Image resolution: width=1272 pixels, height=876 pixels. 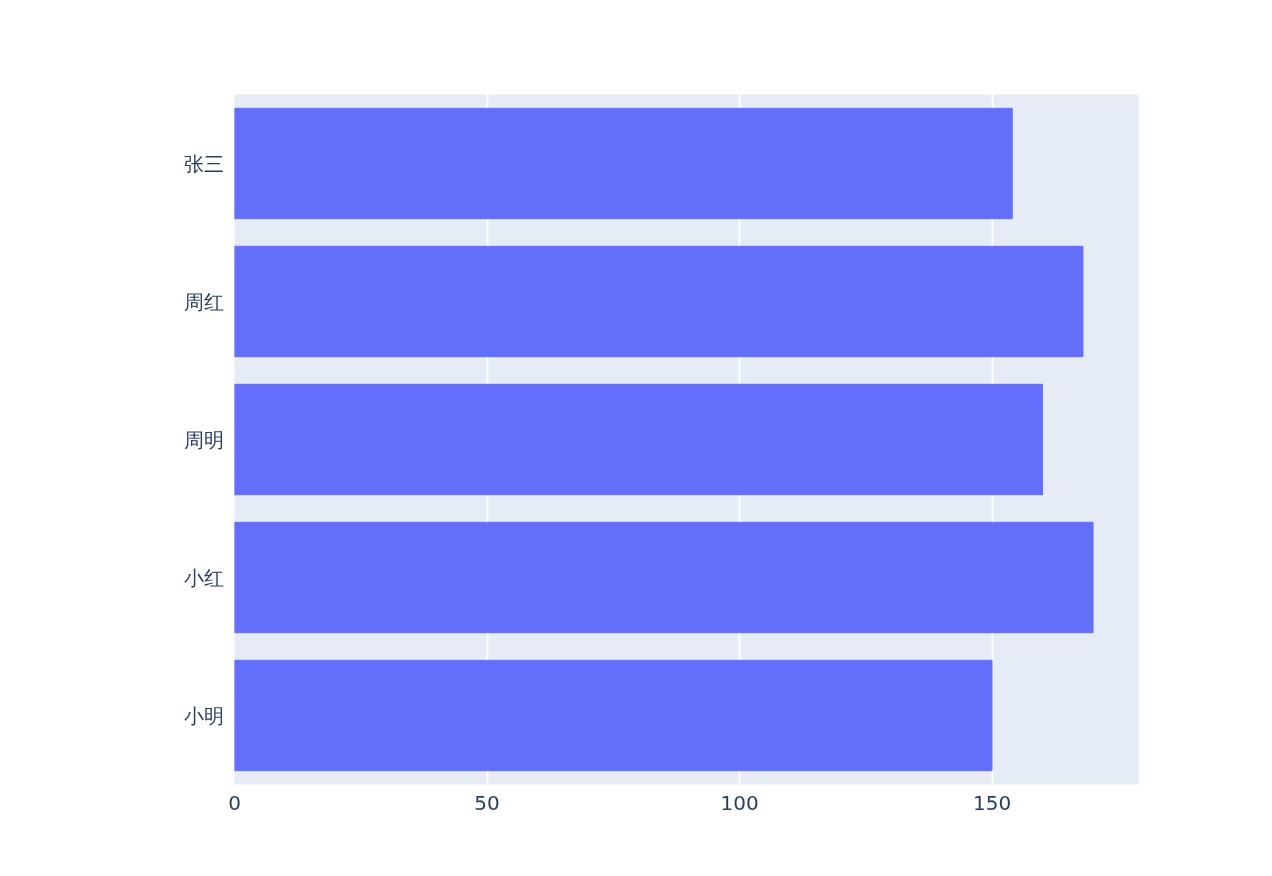 I want to click on y-tick-label: 张三, so click(x=203, y=163).